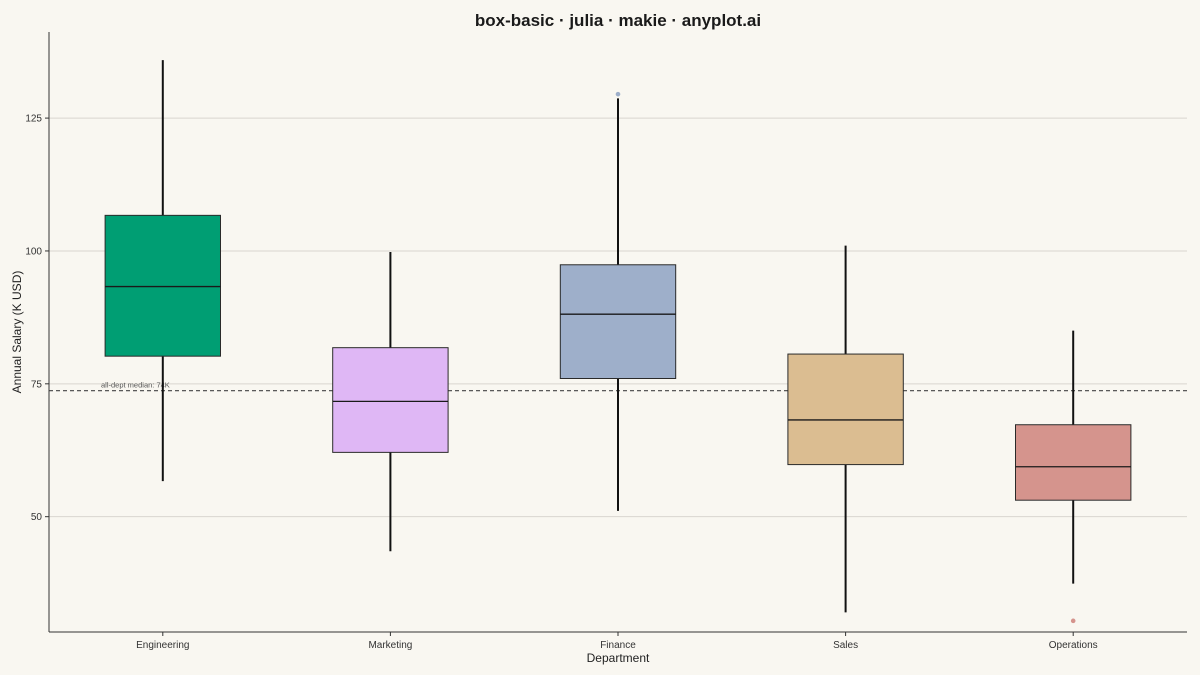 Image resolution: width=1200 pixels, height=675 pixels. I want to click on x-tick-label: Sales, so click(845, 645).